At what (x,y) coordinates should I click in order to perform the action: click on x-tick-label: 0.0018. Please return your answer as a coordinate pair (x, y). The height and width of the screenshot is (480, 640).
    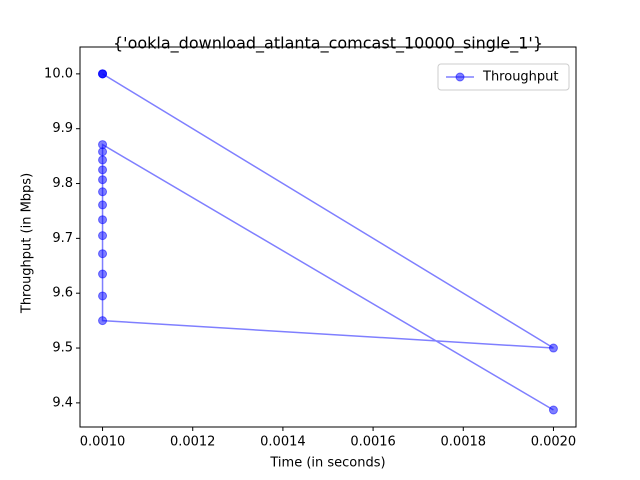
    Looking at the image, I should click on (464, 442).